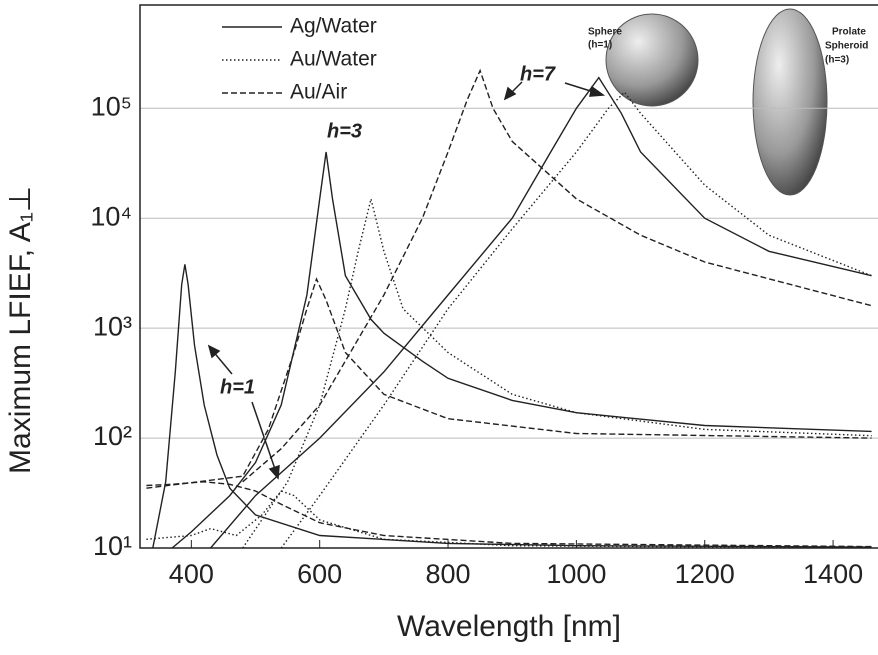 The width and height of the screenshot is (878, 655). I want to click on y-tick-label: 10⁴, so click(111, 216).